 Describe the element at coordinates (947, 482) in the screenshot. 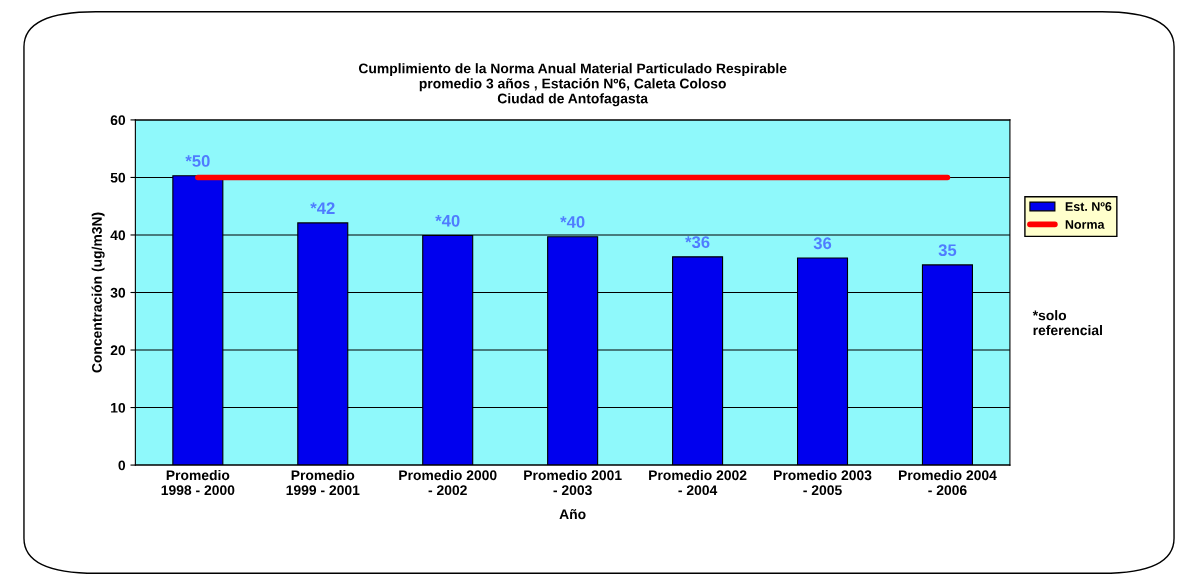

I see `x-tick-label: Promedio 2004 - 2006` at that location.